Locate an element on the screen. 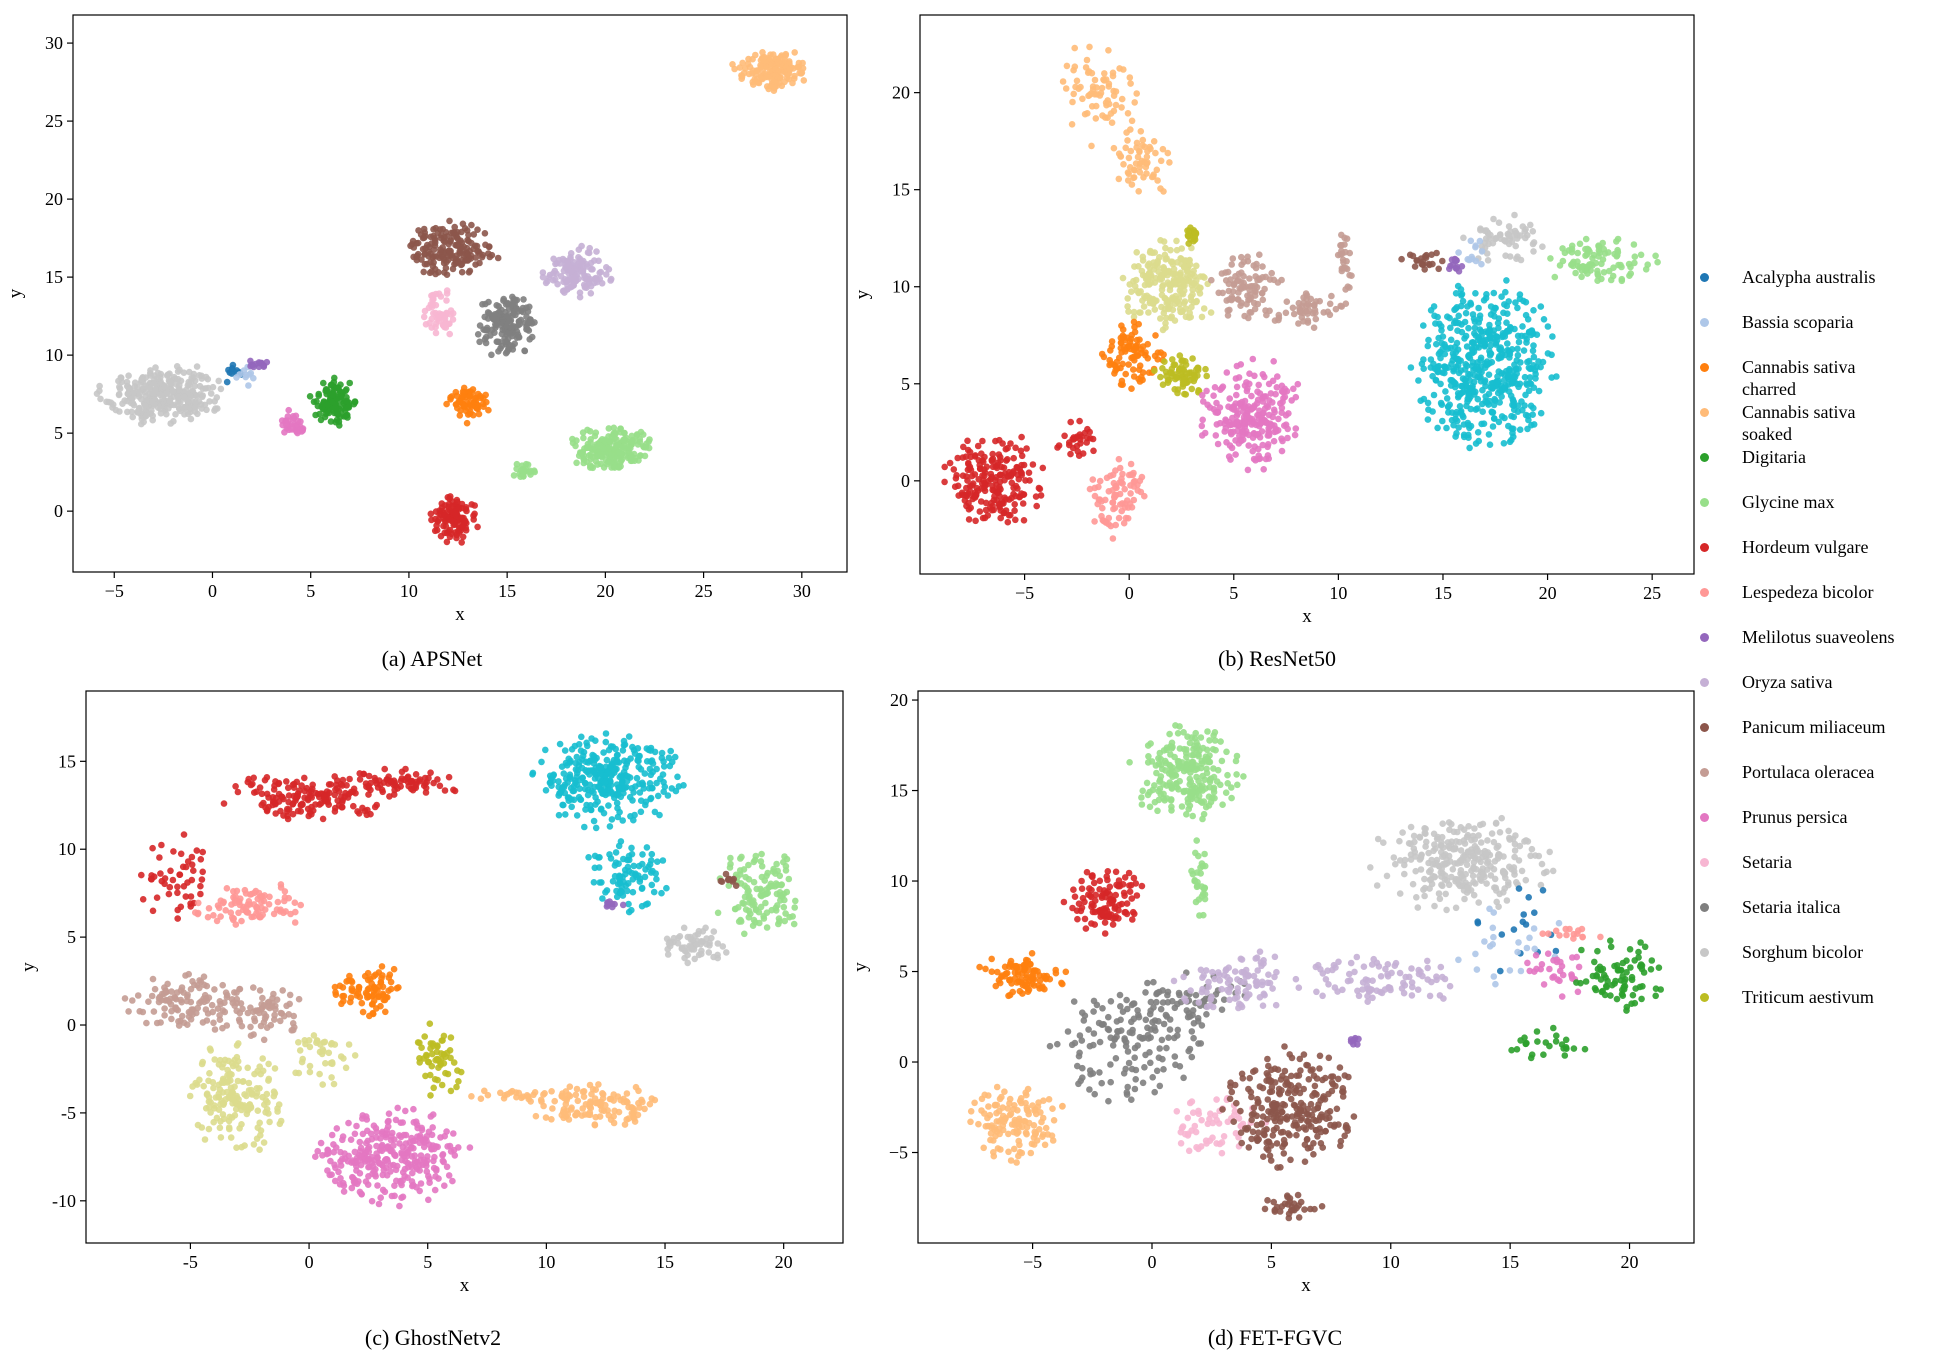 The width and height of the screenshot is (1938, 1361). x-axis-label-a: x is located at coordinates (460, 614).